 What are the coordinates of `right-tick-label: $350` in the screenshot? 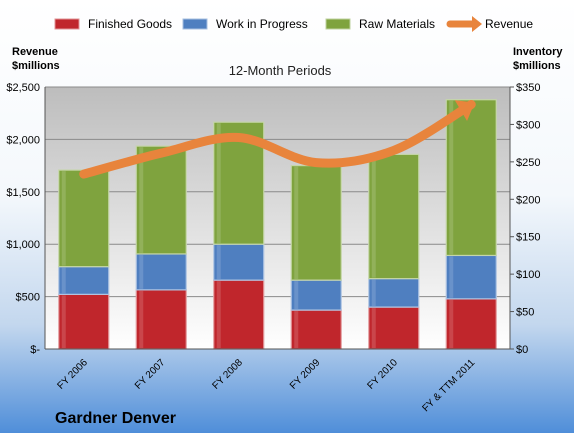 It's located at (528, 88).